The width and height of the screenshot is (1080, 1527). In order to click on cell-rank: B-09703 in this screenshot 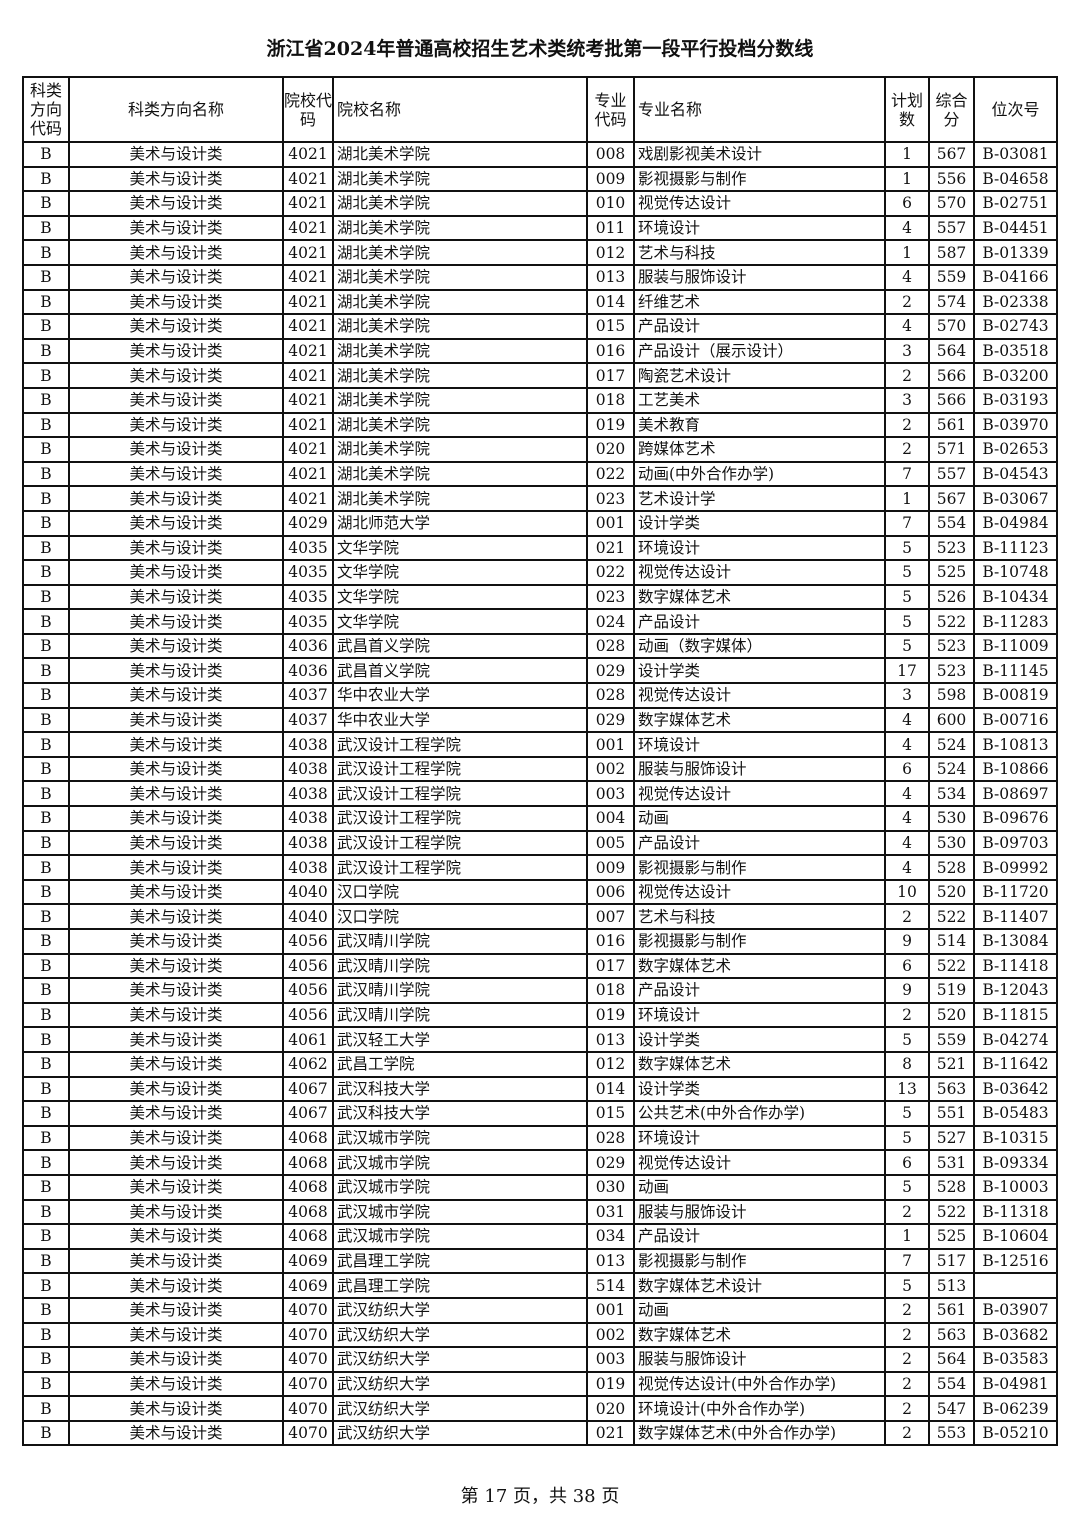, I will do `click(1015, 843)`.